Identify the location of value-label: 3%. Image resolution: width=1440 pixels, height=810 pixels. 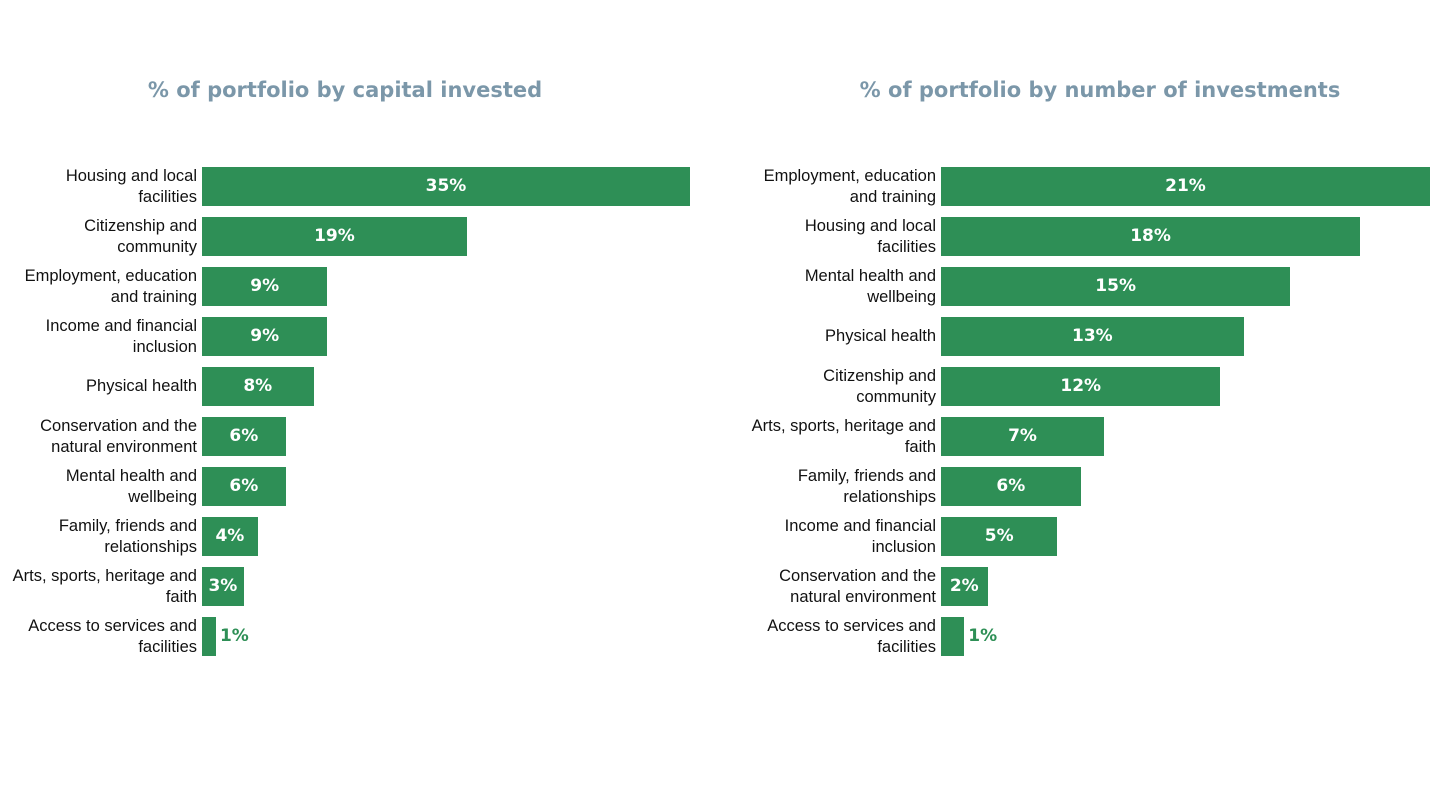
(223, 586).